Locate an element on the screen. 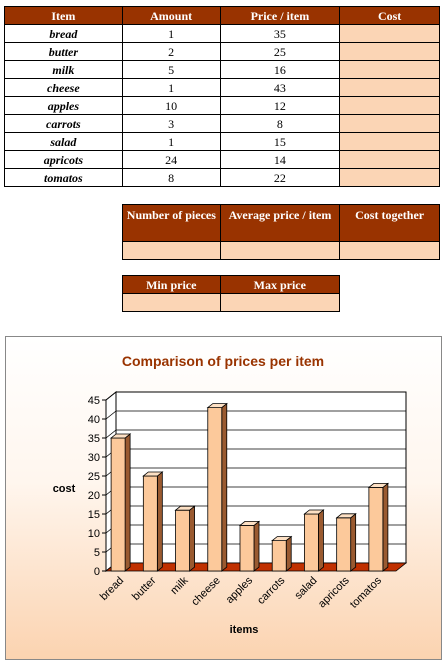 The image size is (446, 663). table-row: butter 2 25 is located at coordinates (222, 51).